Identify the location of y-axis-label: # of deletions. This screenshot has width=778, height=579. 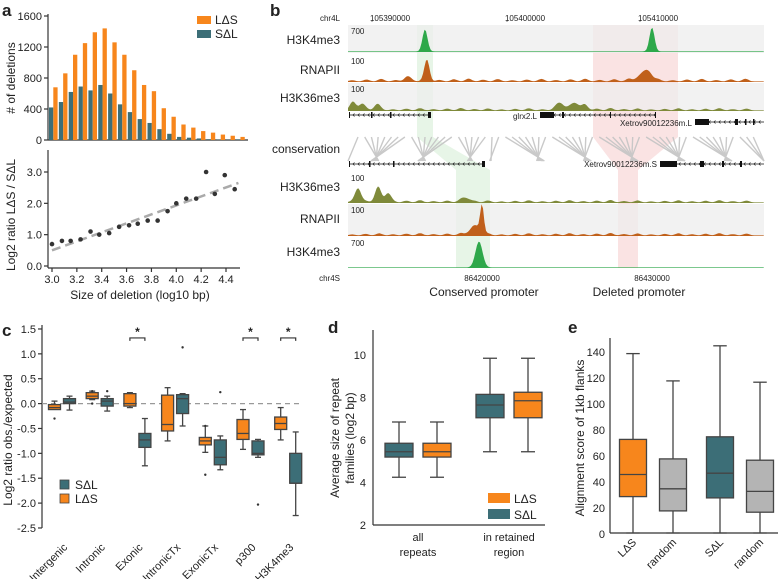
(11, 77).